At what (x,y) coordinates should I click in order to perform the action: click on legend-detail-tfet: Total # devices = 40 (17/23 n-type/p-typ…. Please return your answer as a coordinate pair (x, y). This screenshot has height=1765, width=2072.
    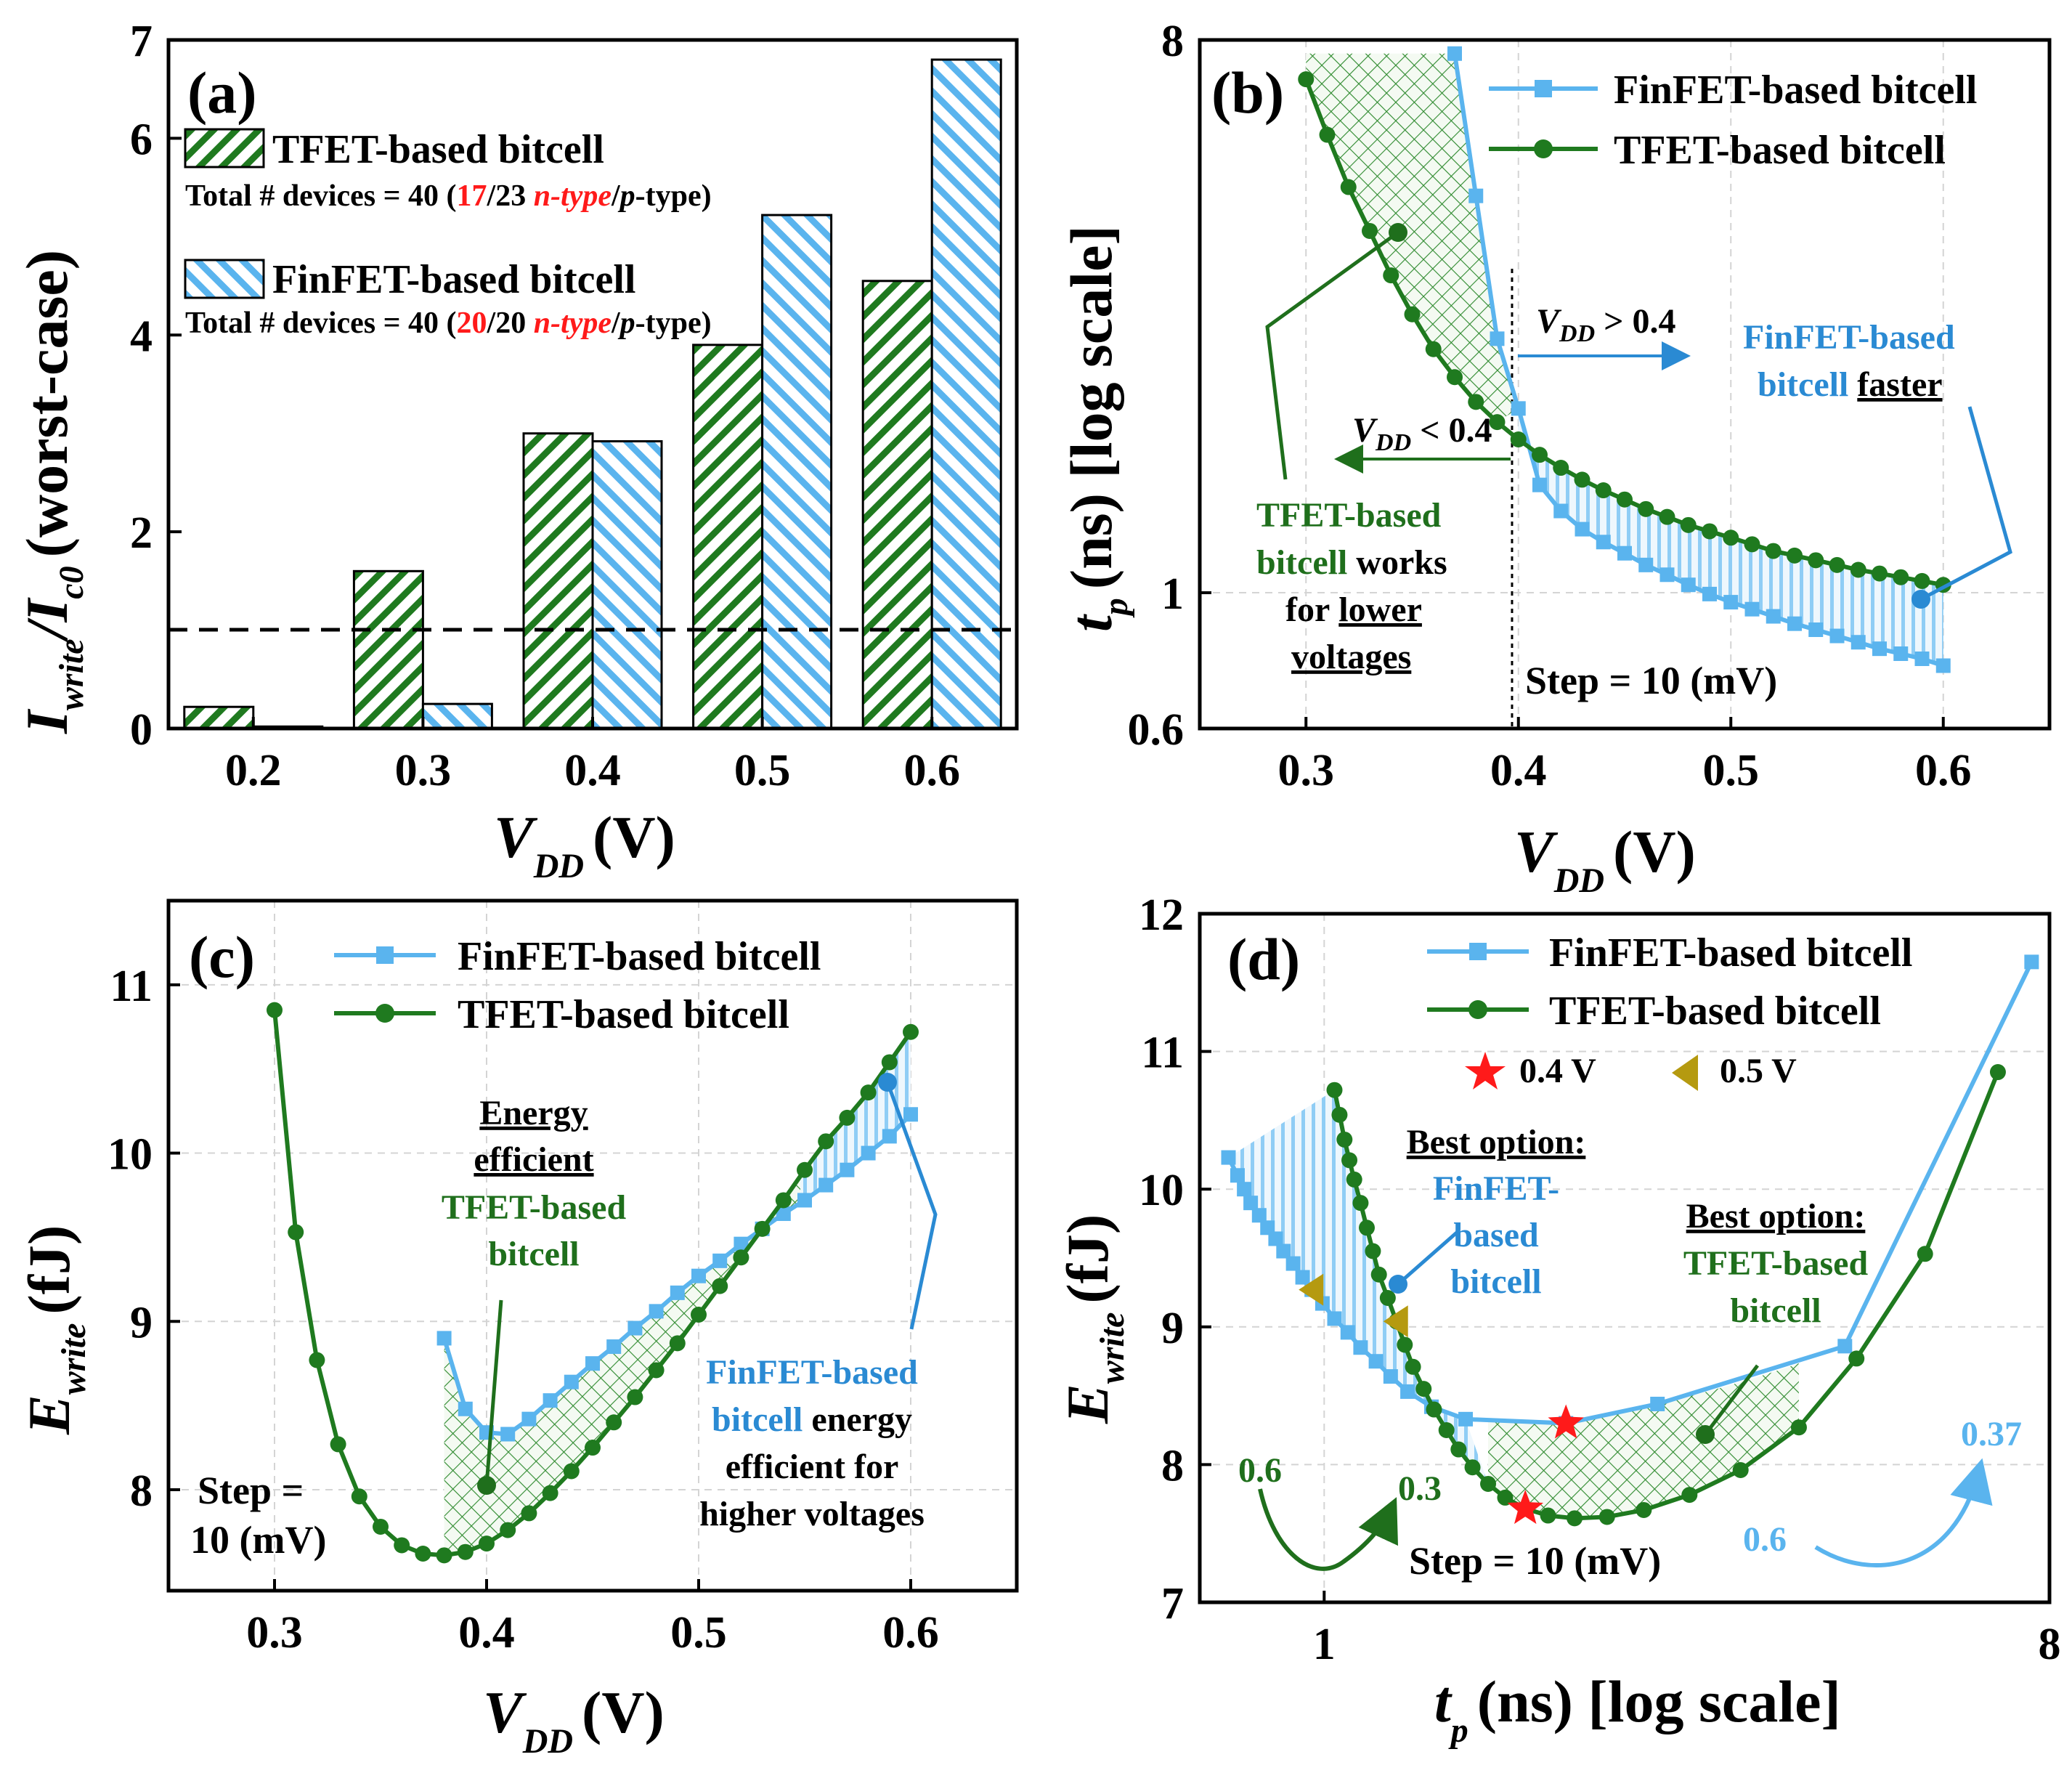
    Looking at the image, I should click on (448, 196).